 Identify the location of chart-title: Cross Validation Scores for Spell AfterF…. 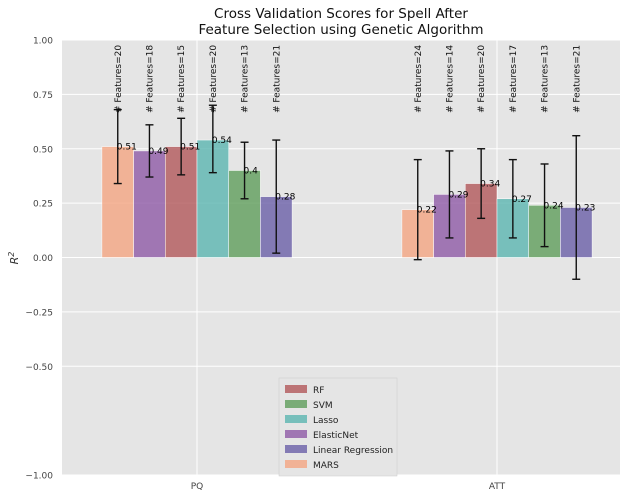
(340, 22).